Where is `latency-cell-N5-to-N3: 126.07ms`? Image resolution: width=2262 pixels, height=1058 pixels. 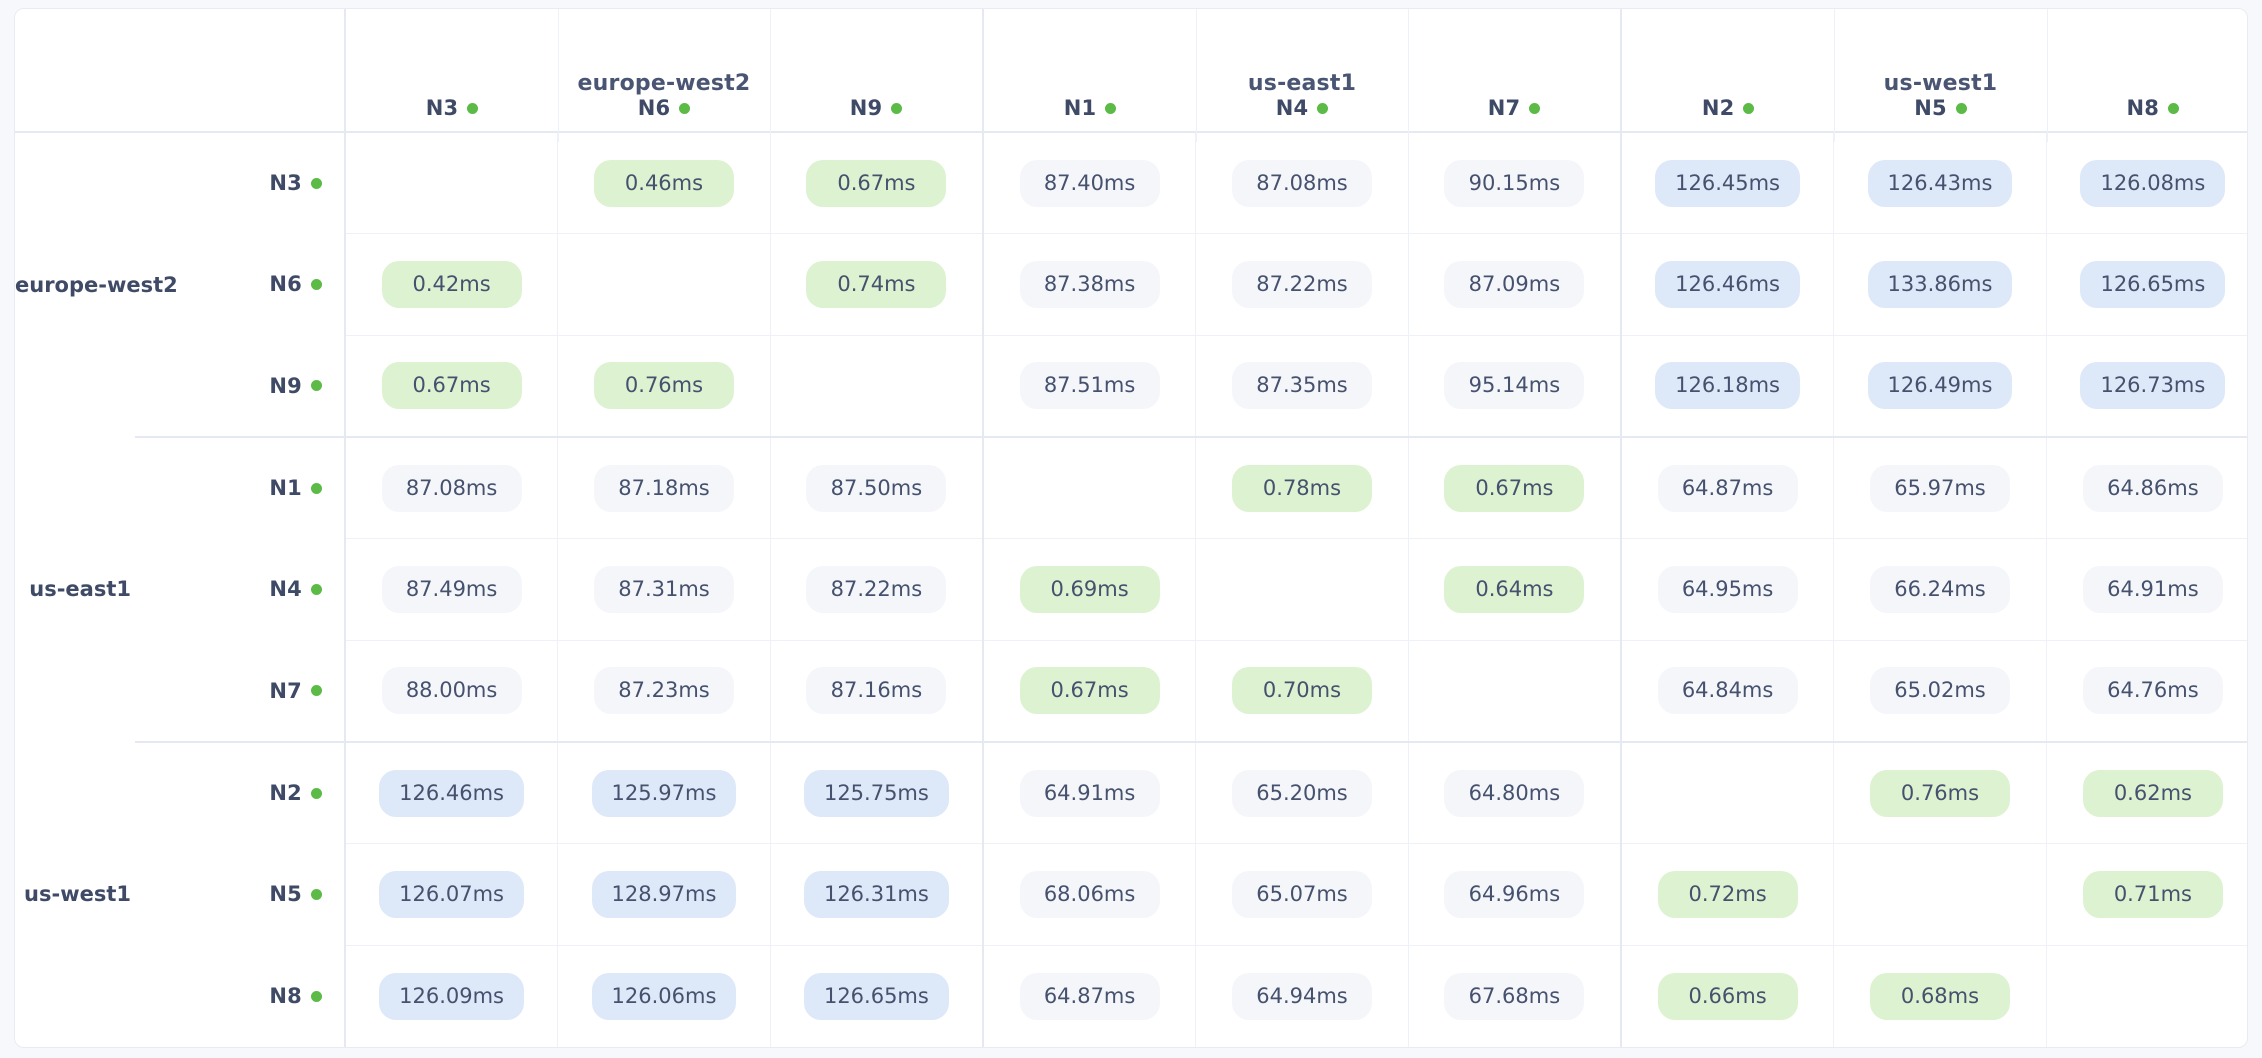
latency-cell-N5-to-N3: 126.07ms is located at coordinates (452, 894).